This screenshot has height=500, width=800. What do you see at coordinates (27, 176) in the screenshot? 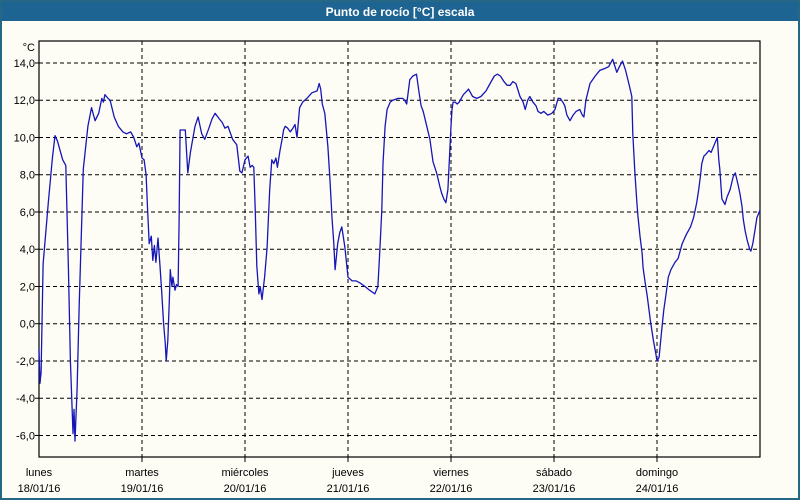
I see `y-tick-label: 8,0` at bounding box center [27, 176].